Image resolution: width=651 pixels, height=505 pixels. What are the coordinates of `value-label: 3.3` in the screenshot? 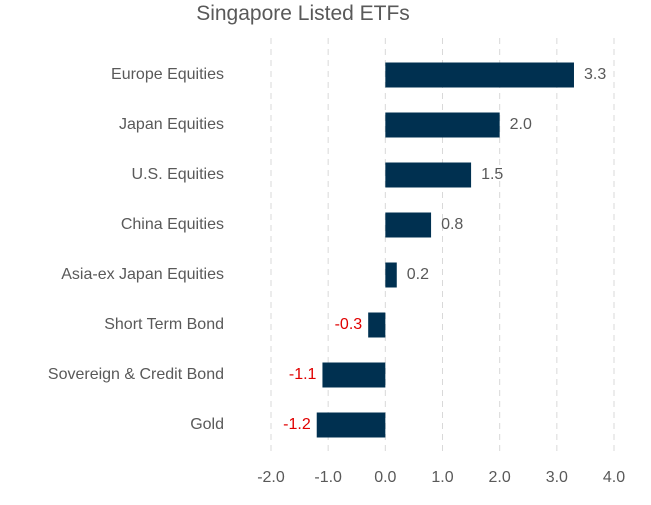 It's located at (595, 74).